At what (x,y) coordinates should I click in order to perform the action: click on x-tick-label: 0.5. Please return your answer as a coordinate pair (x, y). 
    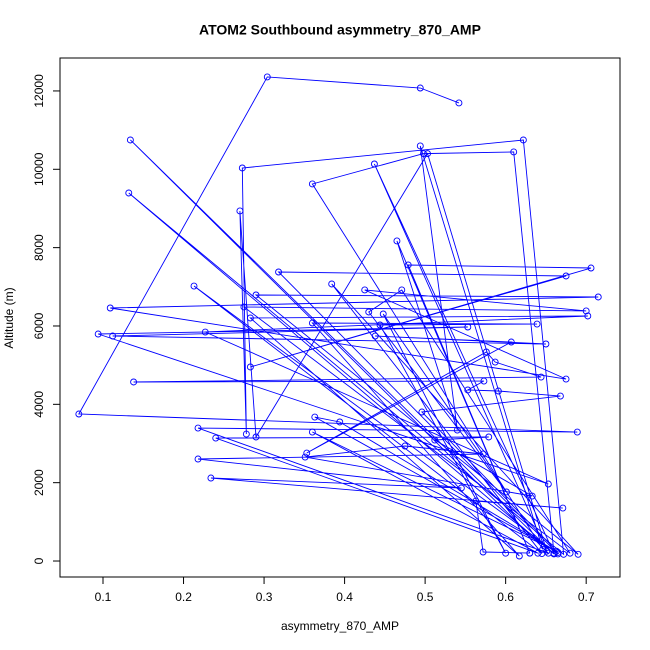
    Looking at the image, I should click on (425, 597).